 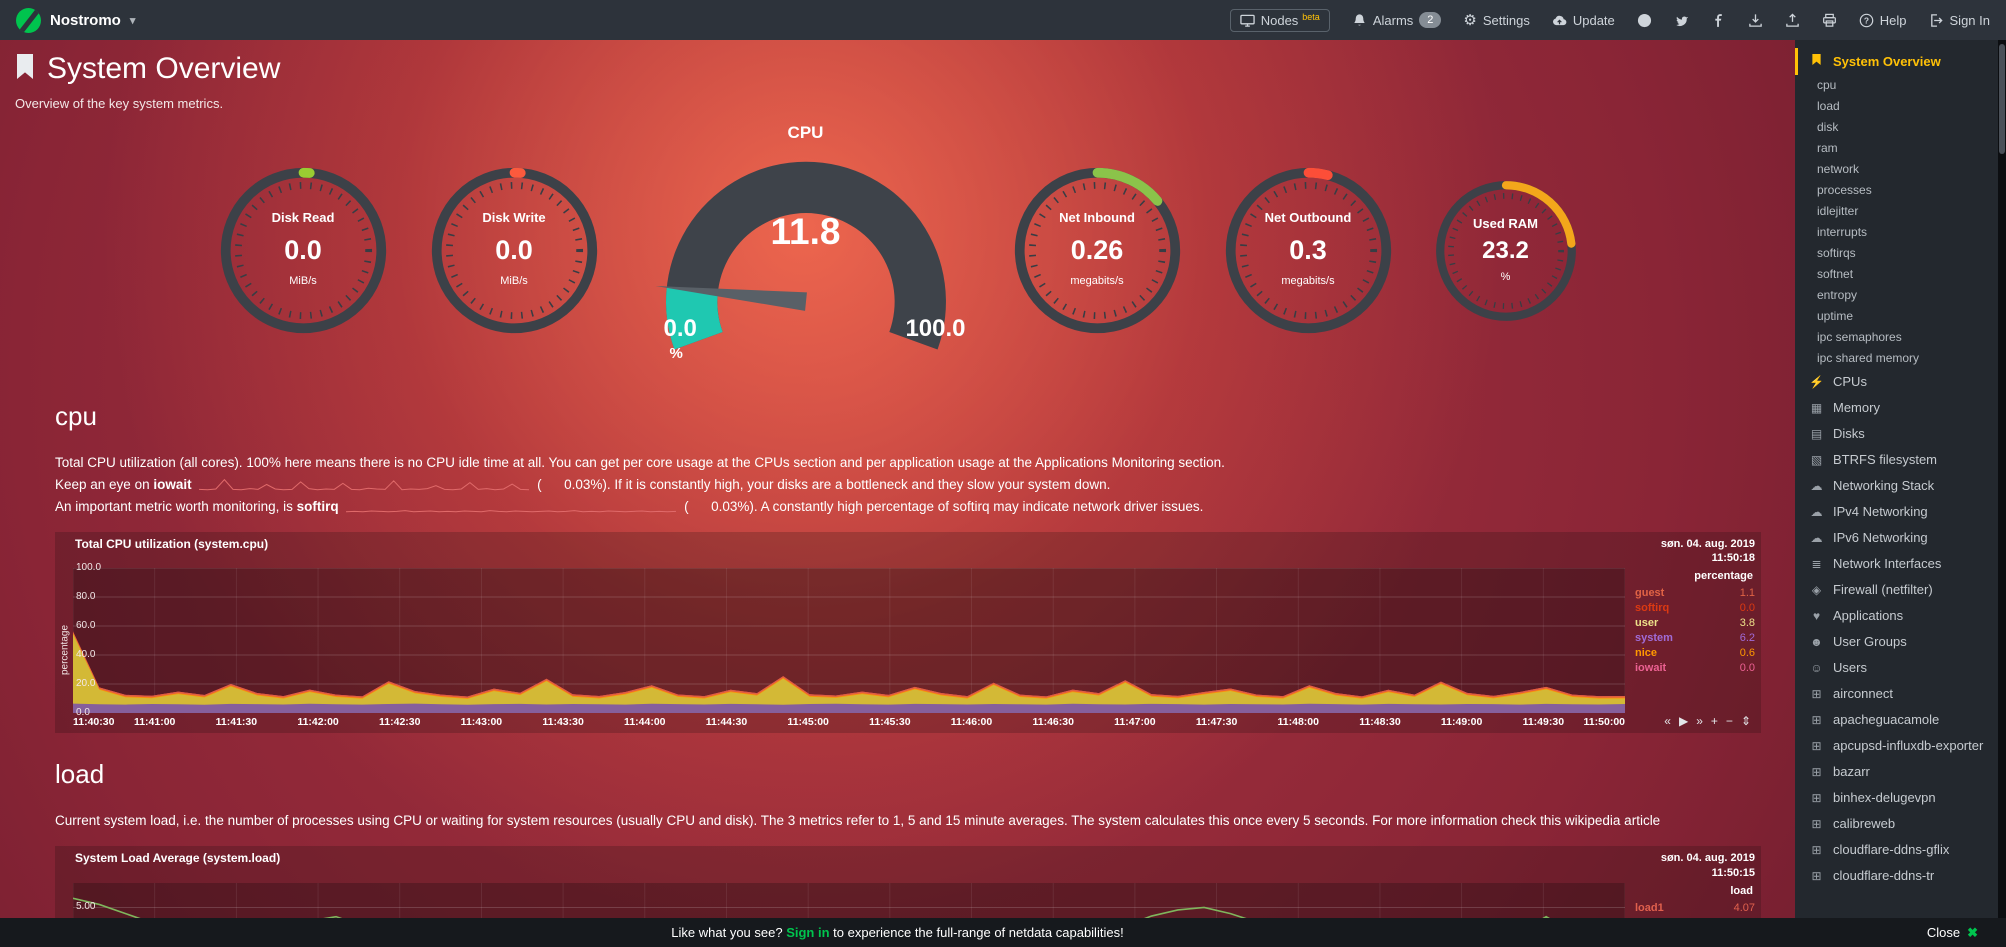 What do you see at coordinates (1755, 20) in the screenshot?
I see `download-icon` at bounding box center [1755, 20].